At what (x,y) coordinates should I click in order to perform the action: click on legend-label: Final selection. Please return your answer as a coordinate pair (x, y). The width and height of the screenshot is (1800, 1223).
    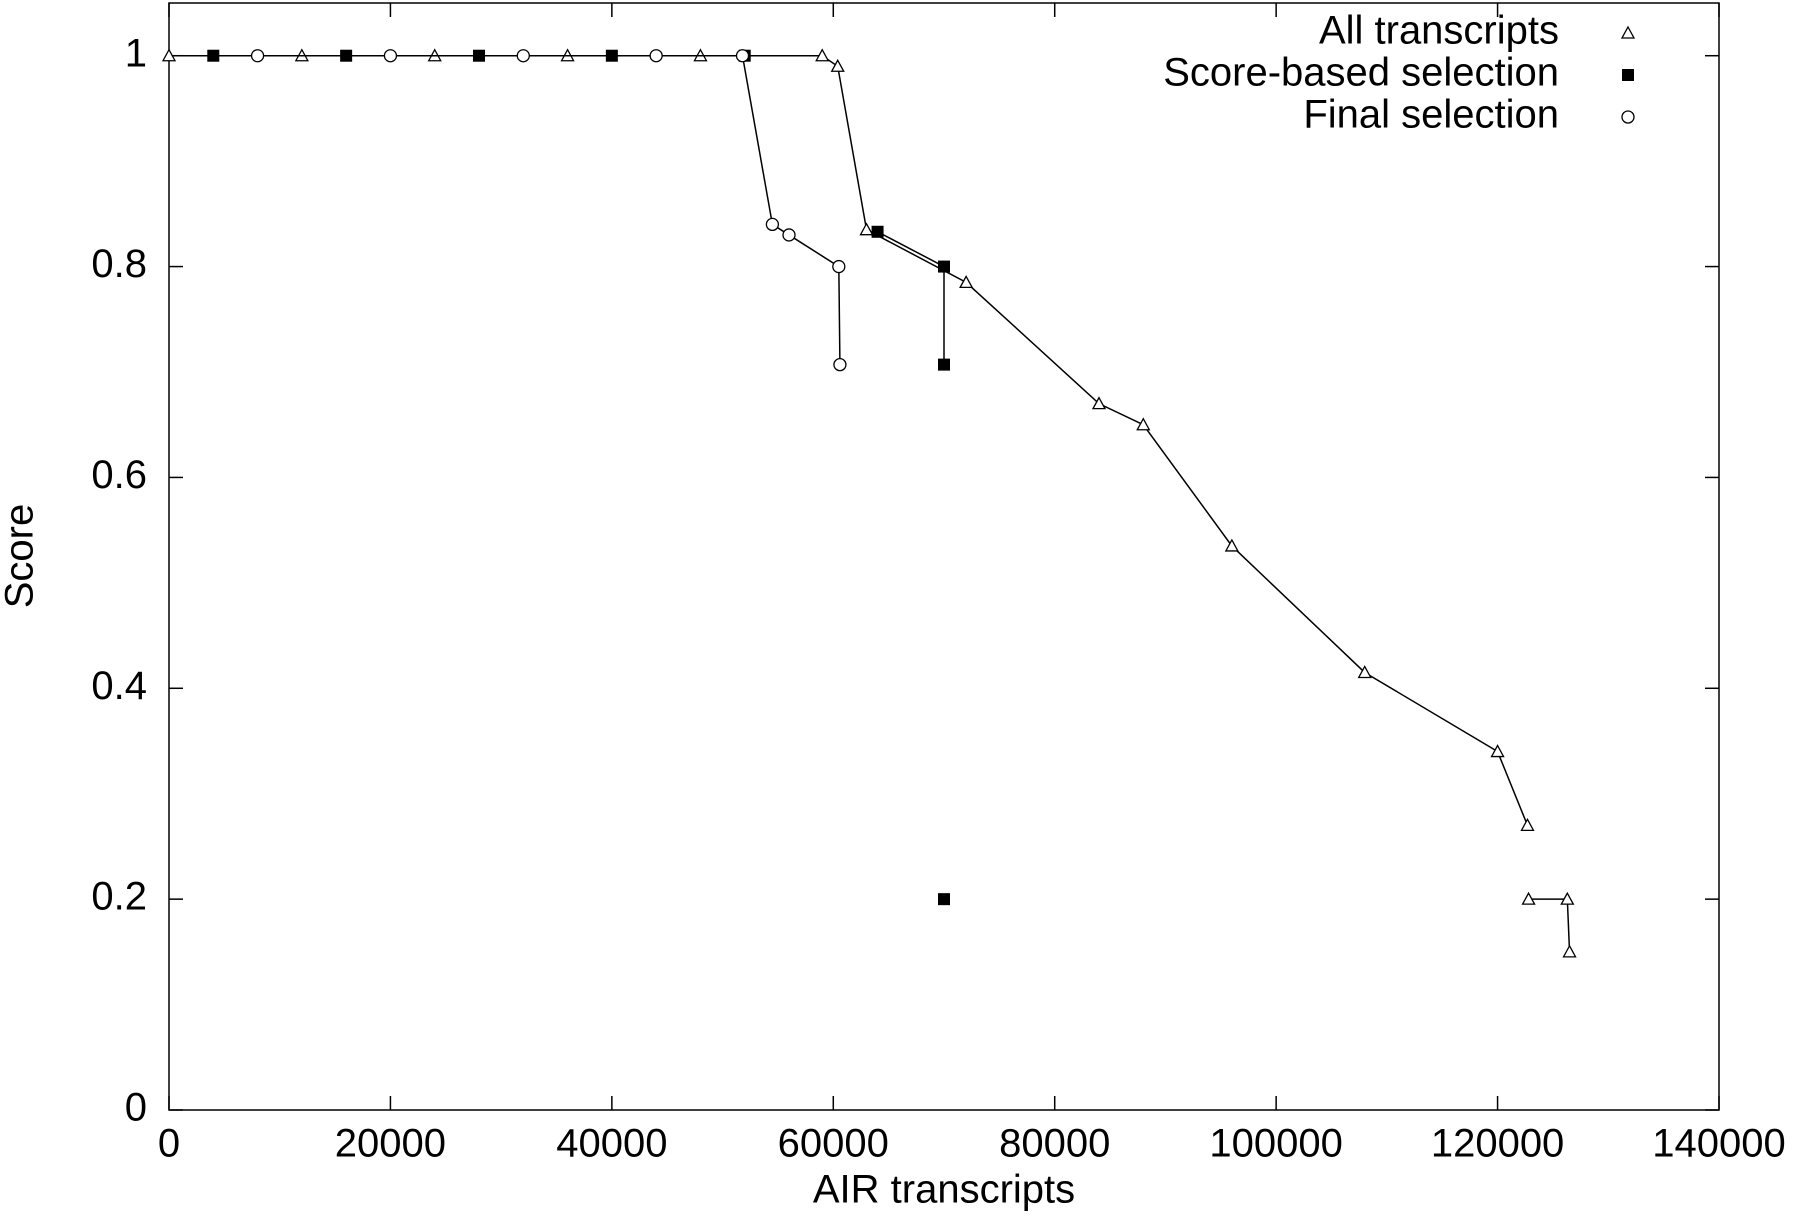
    Looking at the image, I should click on (1431, 115).